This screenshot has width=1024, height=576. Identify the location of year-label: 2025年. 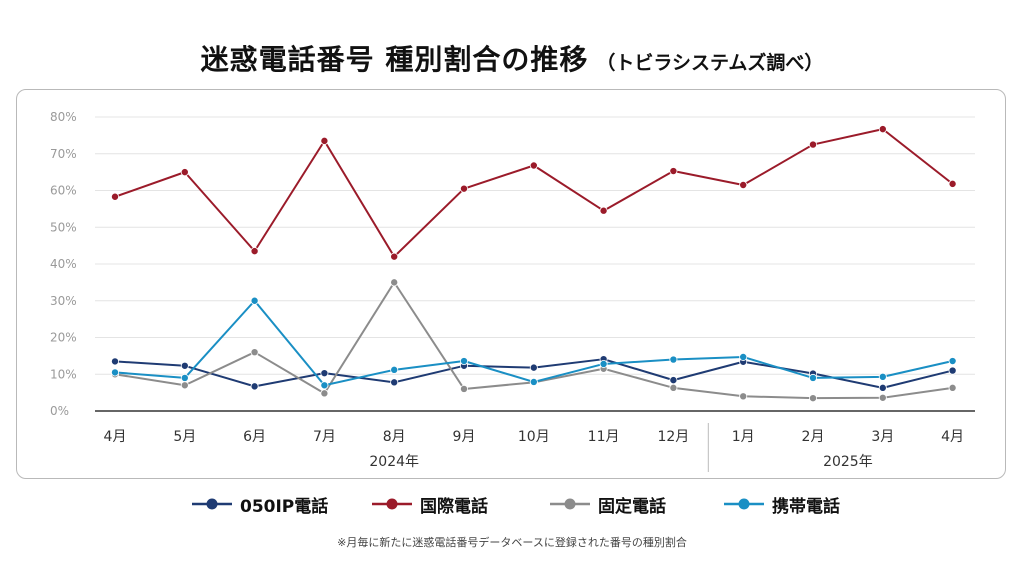
(848, 462).